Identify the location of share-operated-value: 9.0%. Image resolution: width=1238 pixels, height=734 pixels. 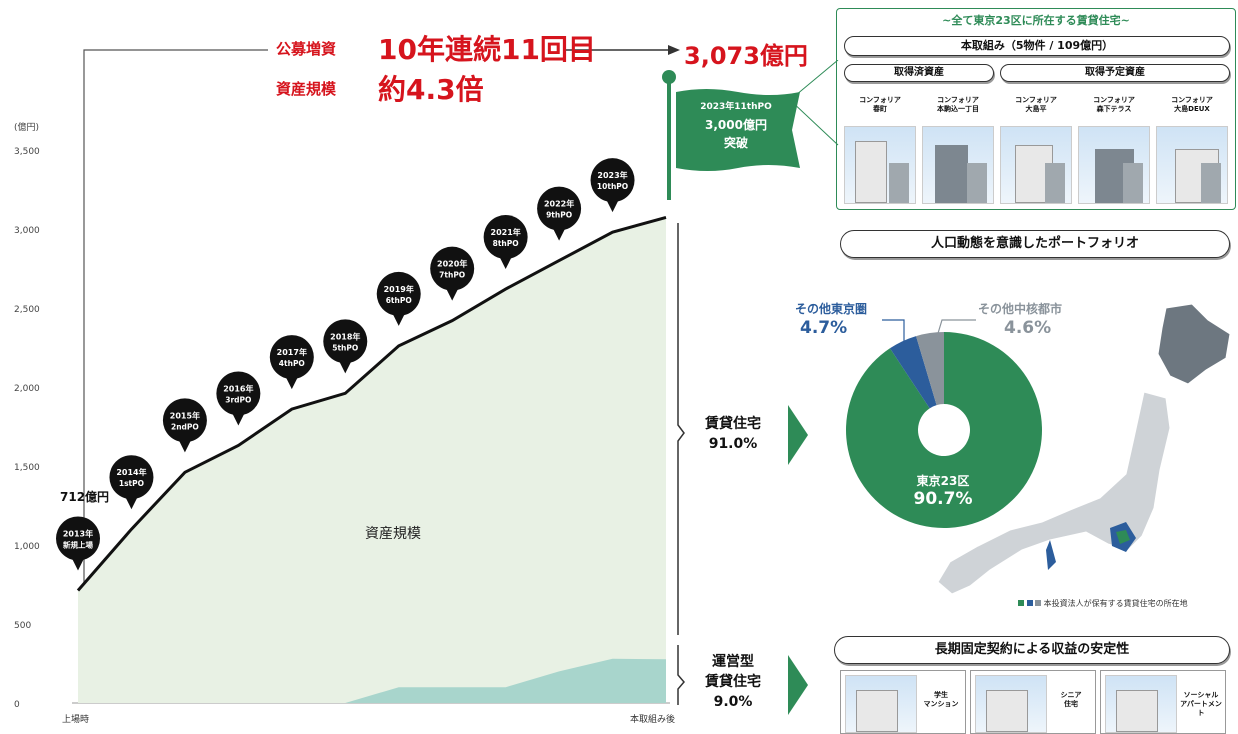
(733, 702).